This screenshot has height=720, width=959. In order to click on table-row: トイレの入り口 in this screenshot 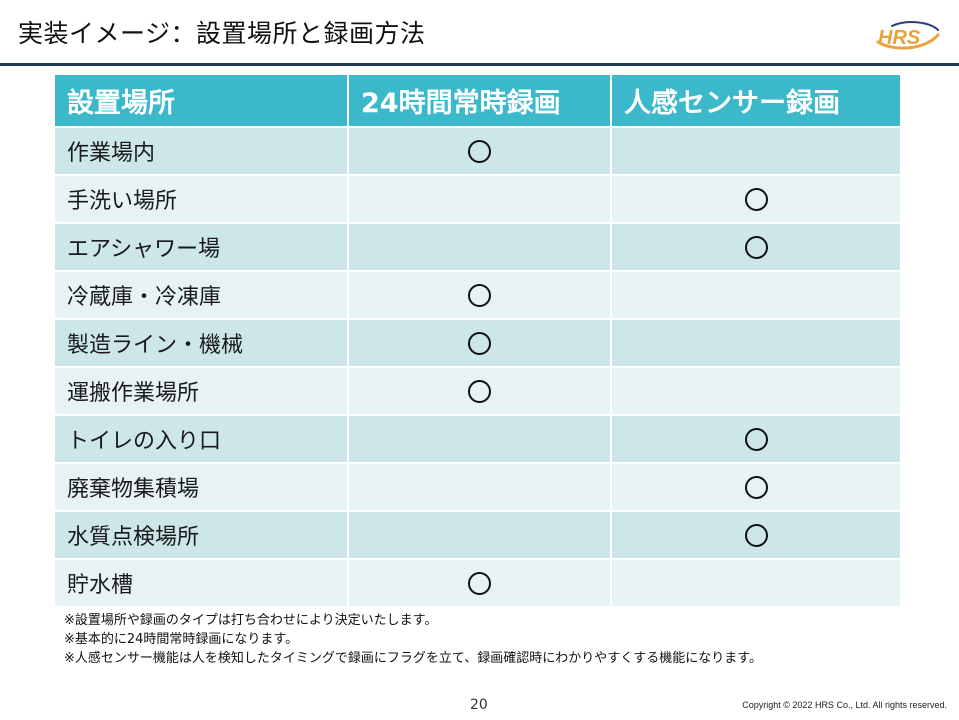, I will do `click(478, 439)`.